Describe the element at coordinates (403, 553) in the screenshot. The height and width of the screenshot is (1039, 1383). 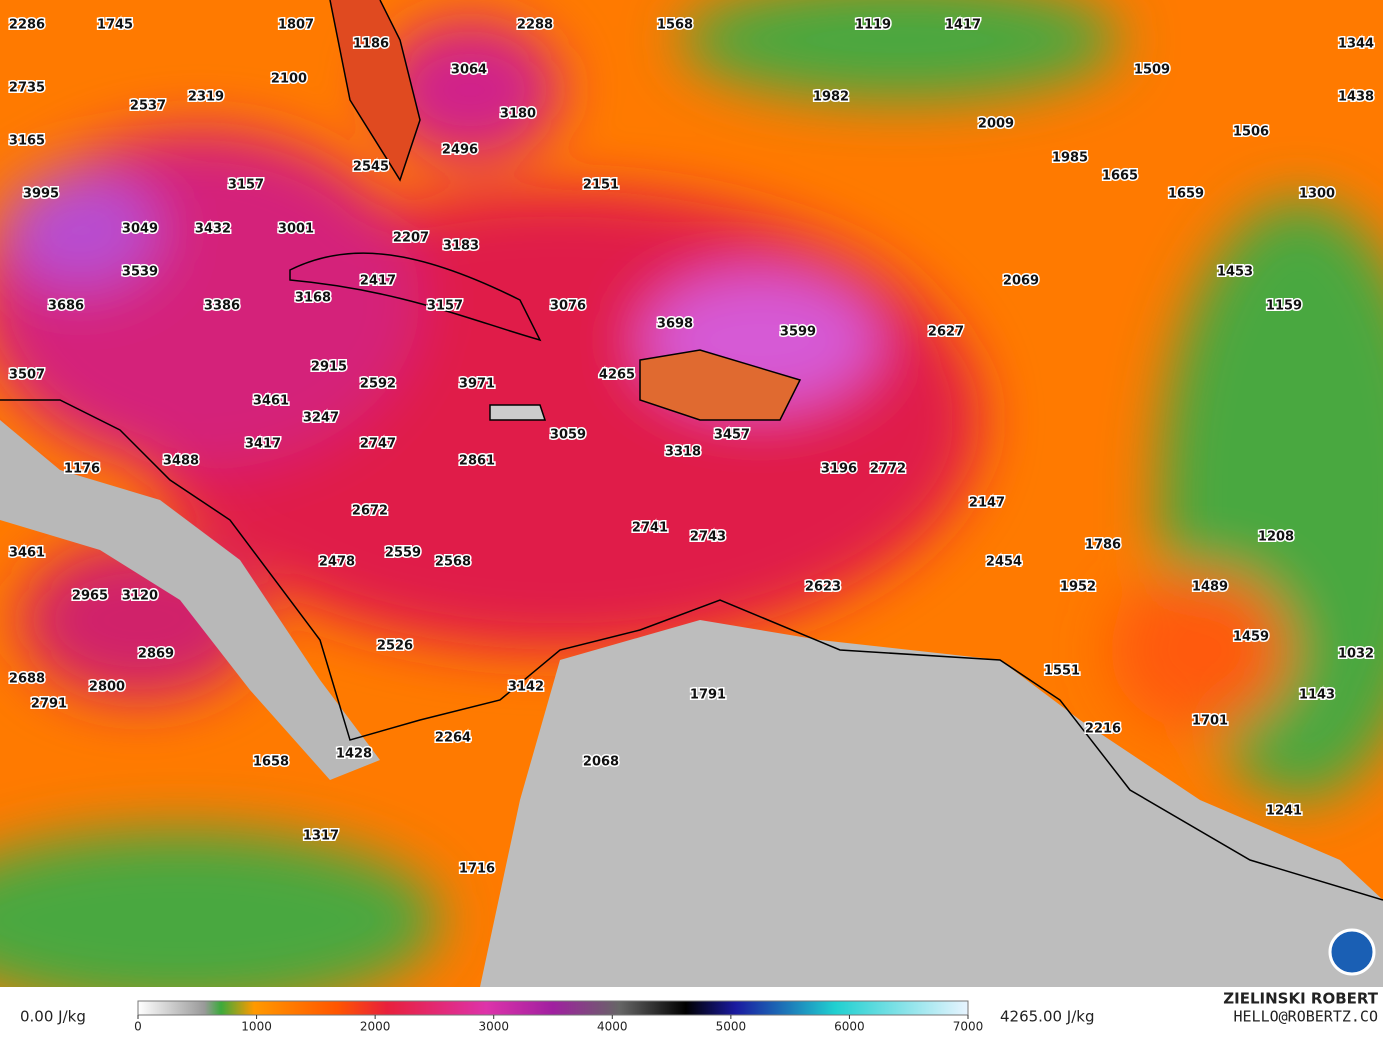
I see `cape-label: 2559` at that location.